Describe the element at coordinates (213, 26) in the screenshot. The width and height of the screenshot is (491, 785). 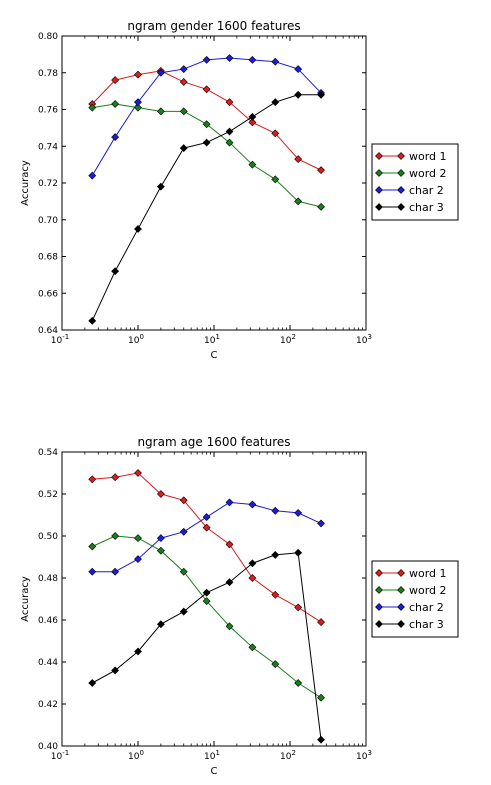
I see `chart-title: ngram gender 1600 features` at that location.